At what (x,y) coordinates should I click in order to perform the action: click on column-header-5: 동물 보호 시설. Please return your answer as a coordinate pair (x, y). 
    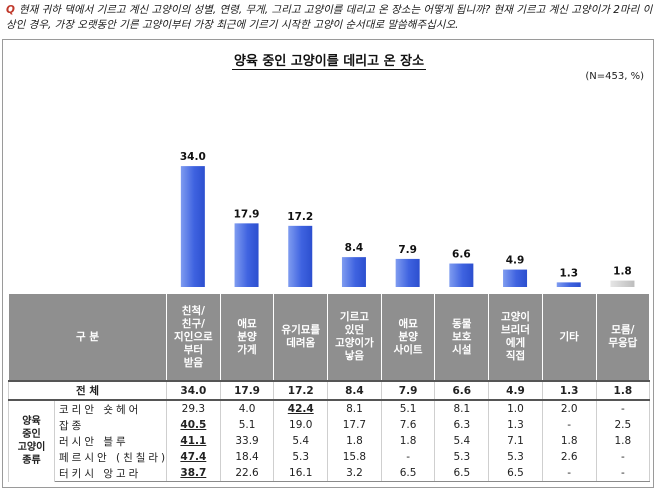
    Looking at the image, I should click on (462, 337).